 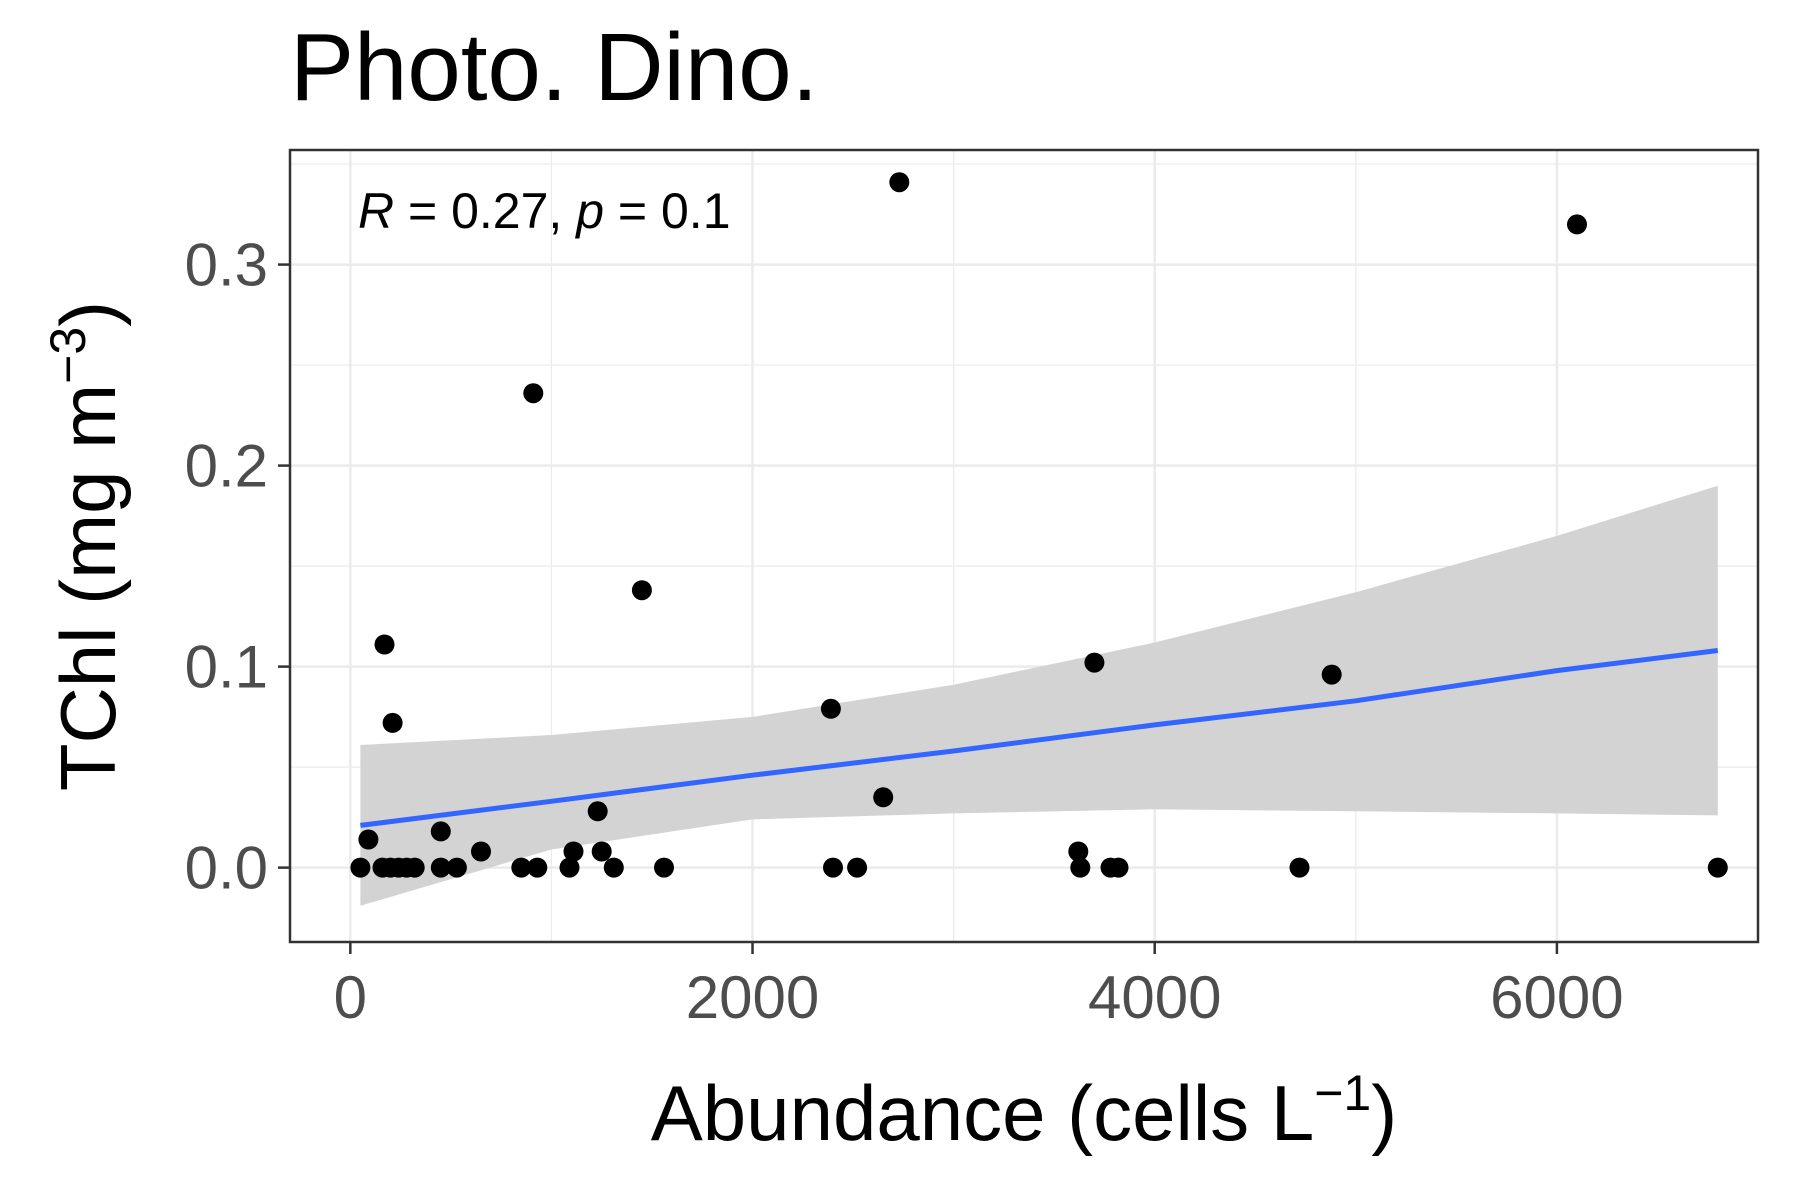 What do you see at coordinates (88, 314) in the screenshot?
I see `y-axis-title-close: )` at bounding box center [88, 314].